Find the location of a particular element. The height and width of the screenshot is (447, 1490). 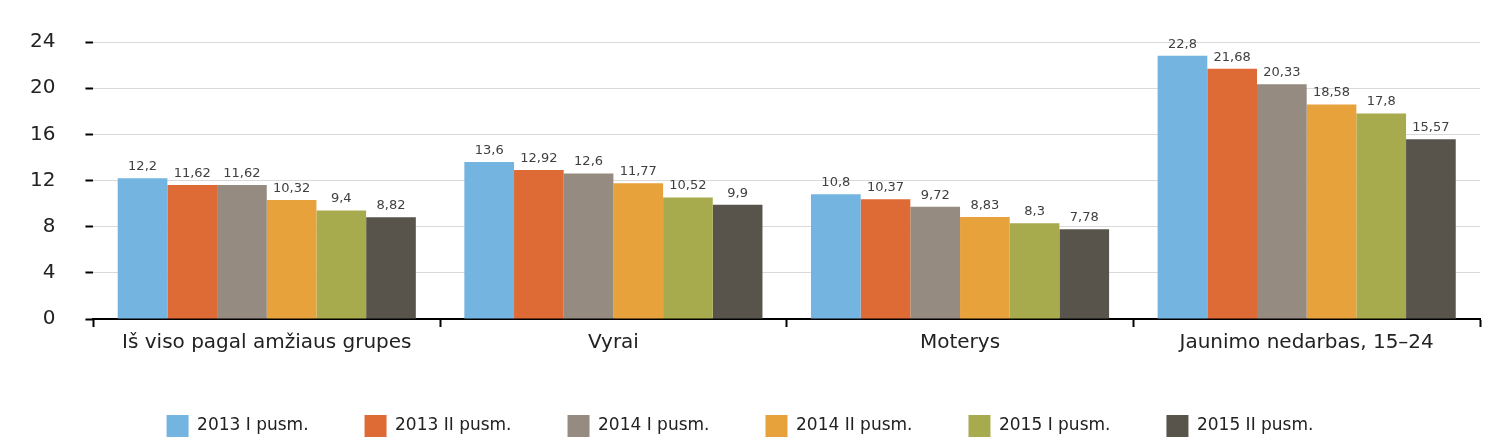

x-tick-label: Jaunimo nedarbas, 15–24 is located at coordinates (1305, 341).